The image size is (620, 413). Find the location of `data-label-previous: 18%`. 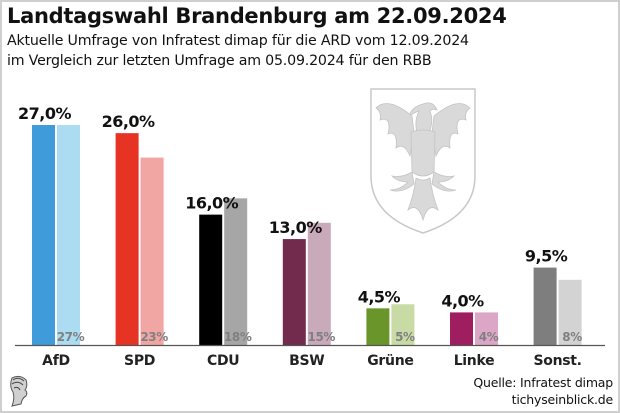

data-label-previous: 18% is located at coordinates (238, 337).